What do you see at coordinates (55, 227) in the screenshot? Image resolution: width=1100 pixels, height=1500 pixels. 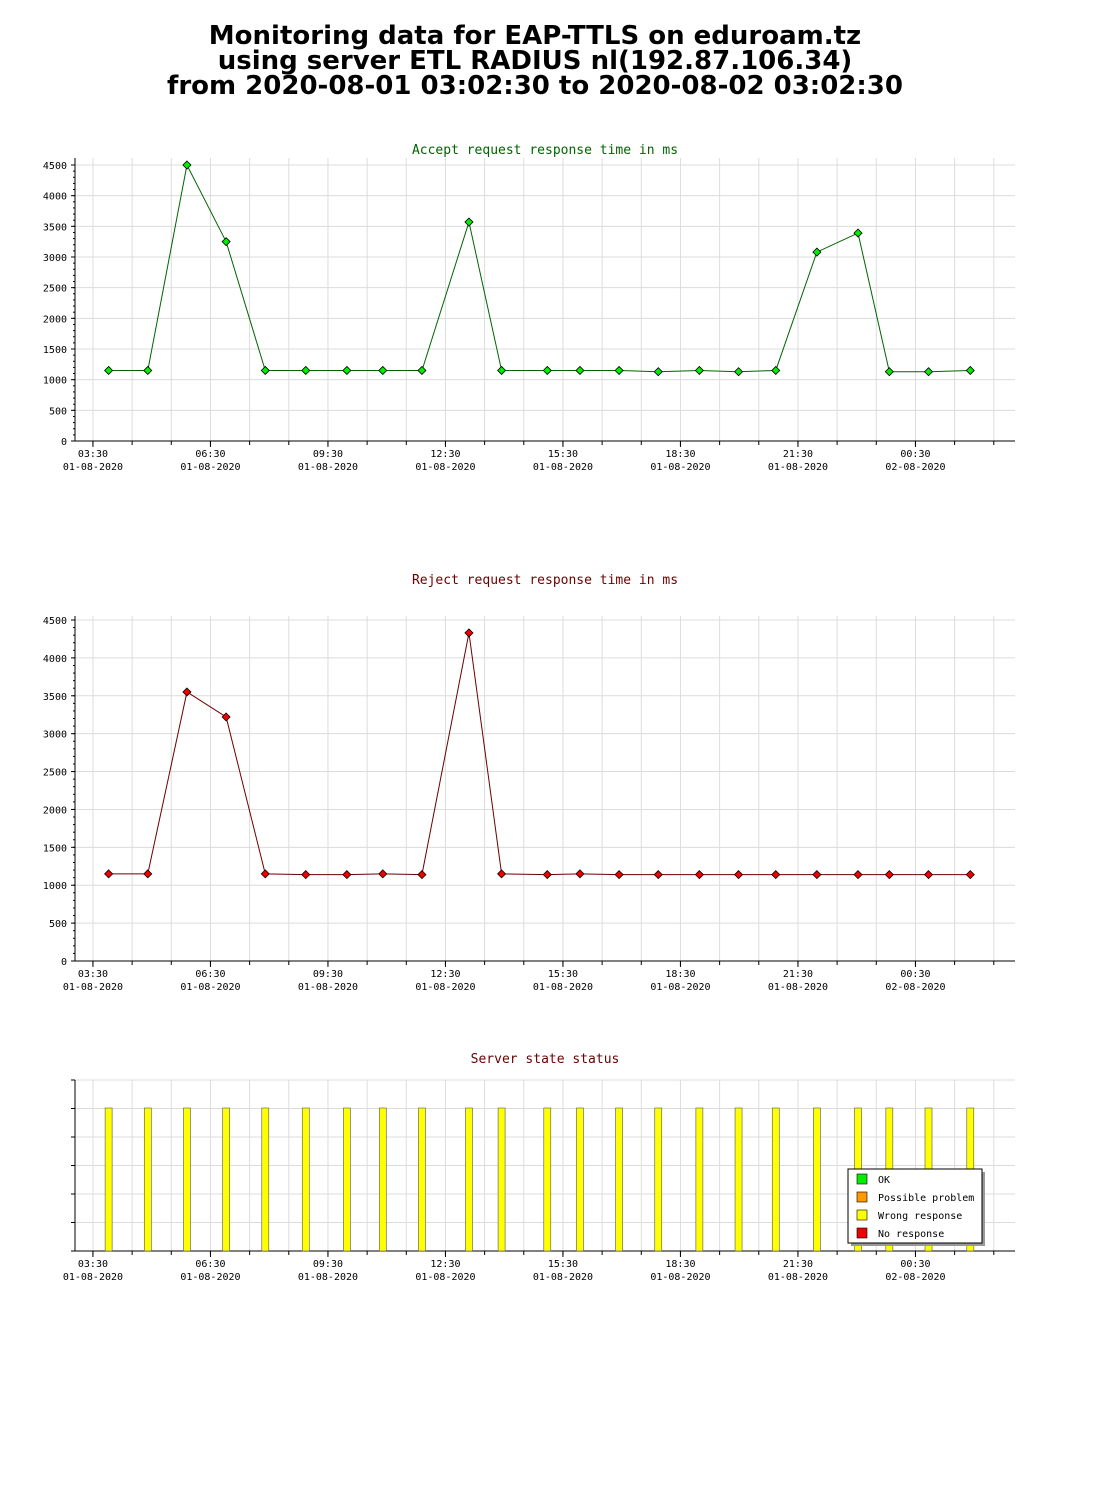 I see `y-tick-label: 3500` at bounding box center [55, 227].